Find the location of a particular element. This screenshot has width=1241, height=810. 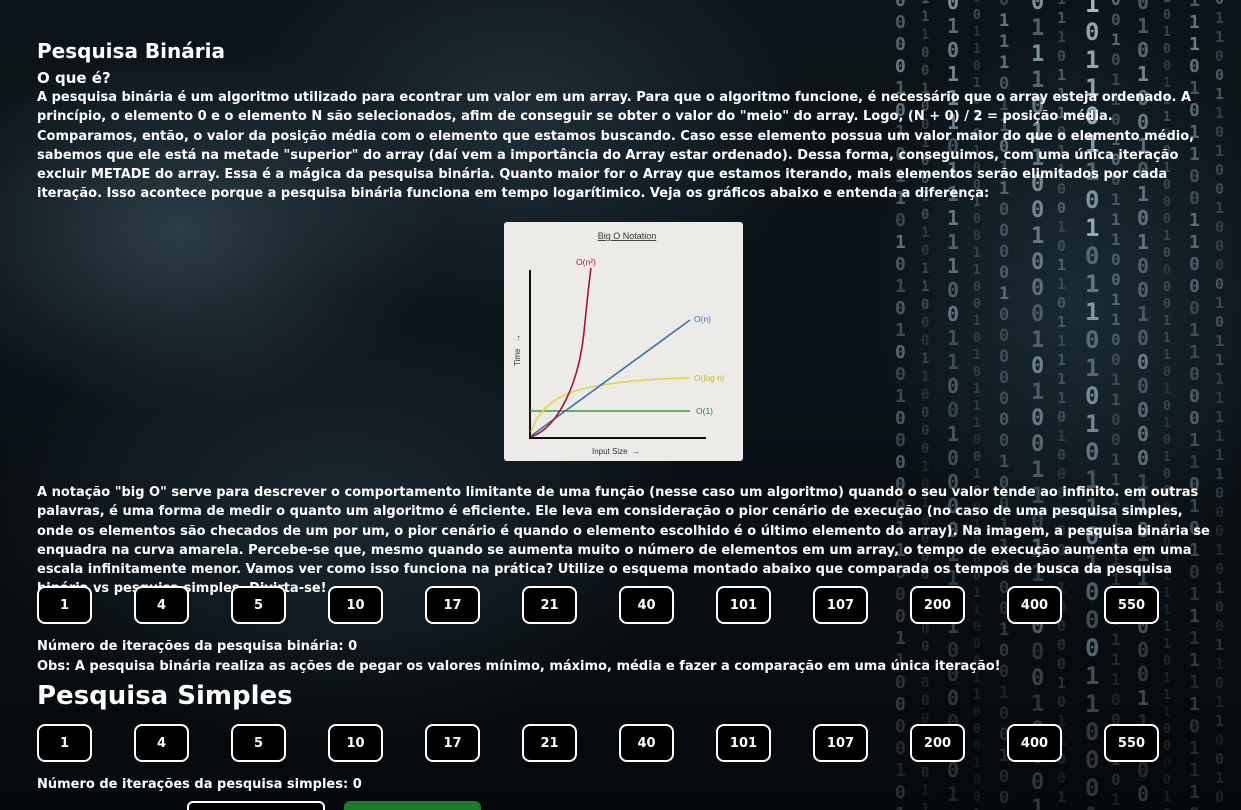

figure-title: Big O Notation is located at coordinates (627, 236).